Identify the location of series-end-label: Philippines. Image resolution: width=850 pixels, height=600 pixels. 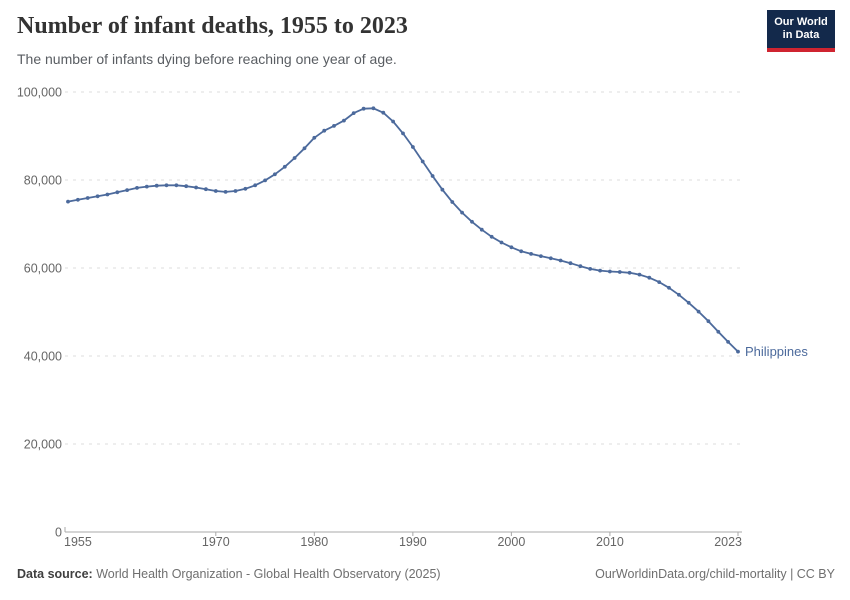
(776, 351).